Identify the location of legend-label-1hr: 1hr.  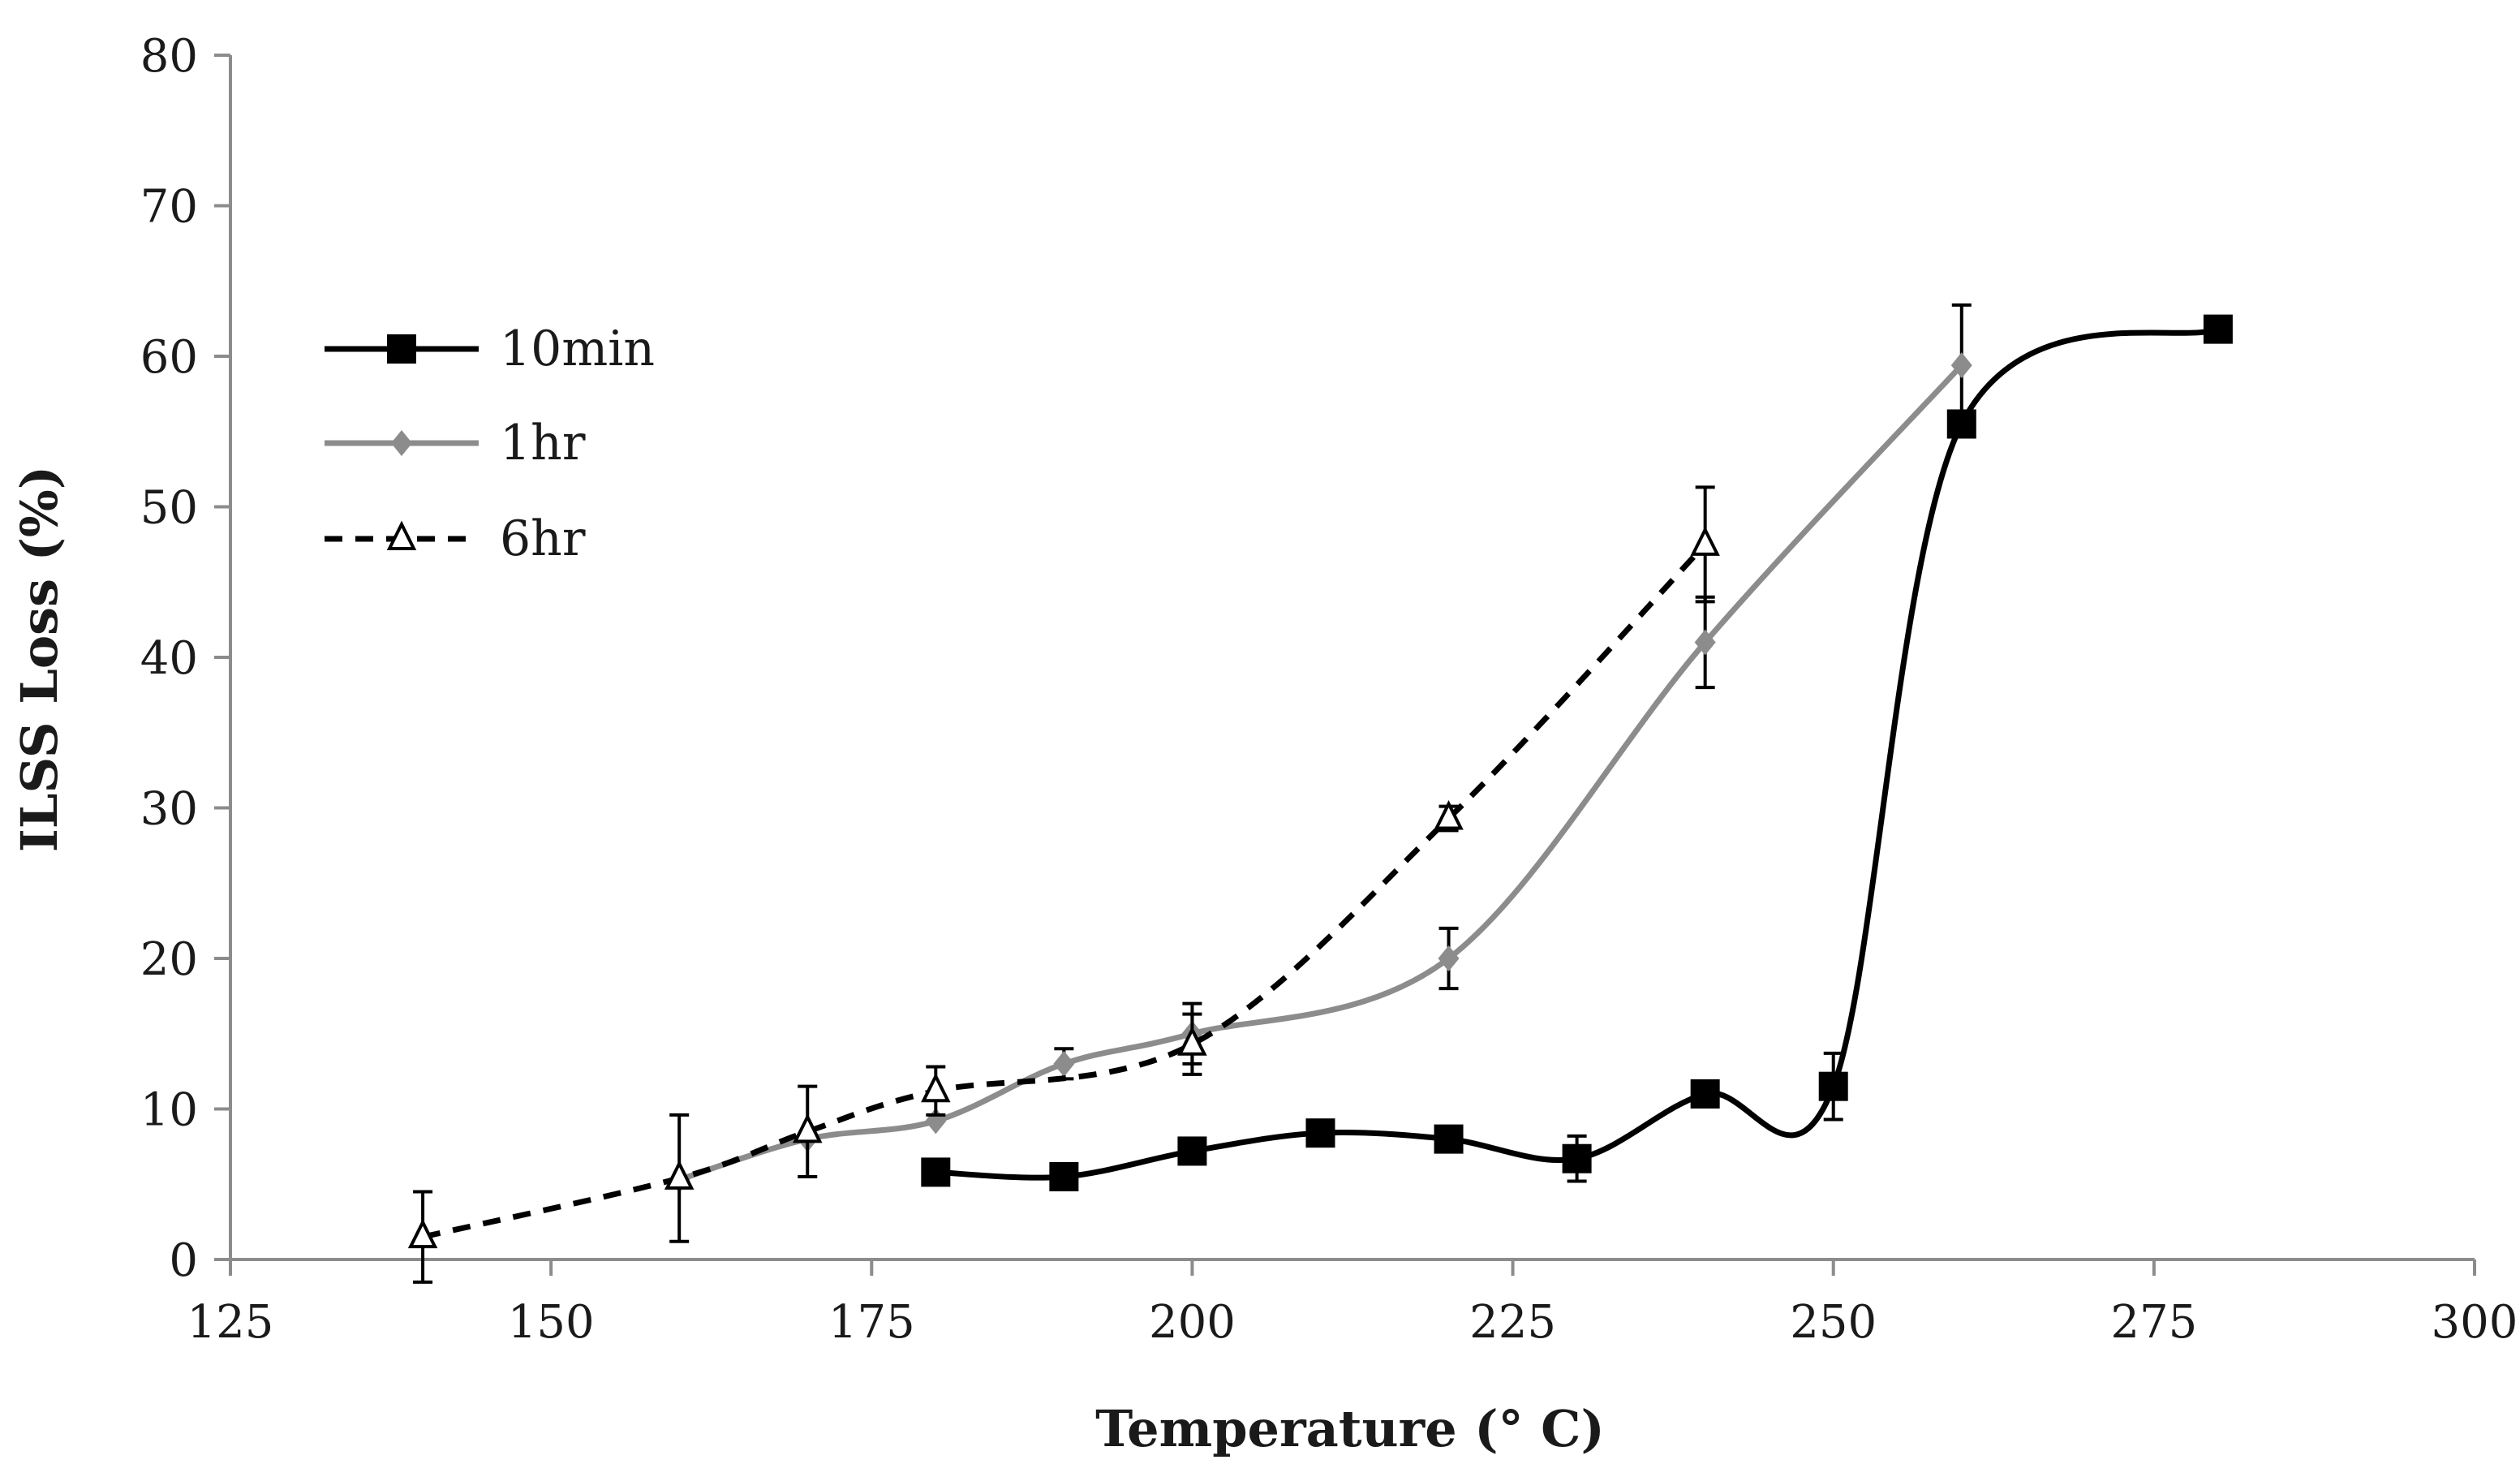
(543, 443).